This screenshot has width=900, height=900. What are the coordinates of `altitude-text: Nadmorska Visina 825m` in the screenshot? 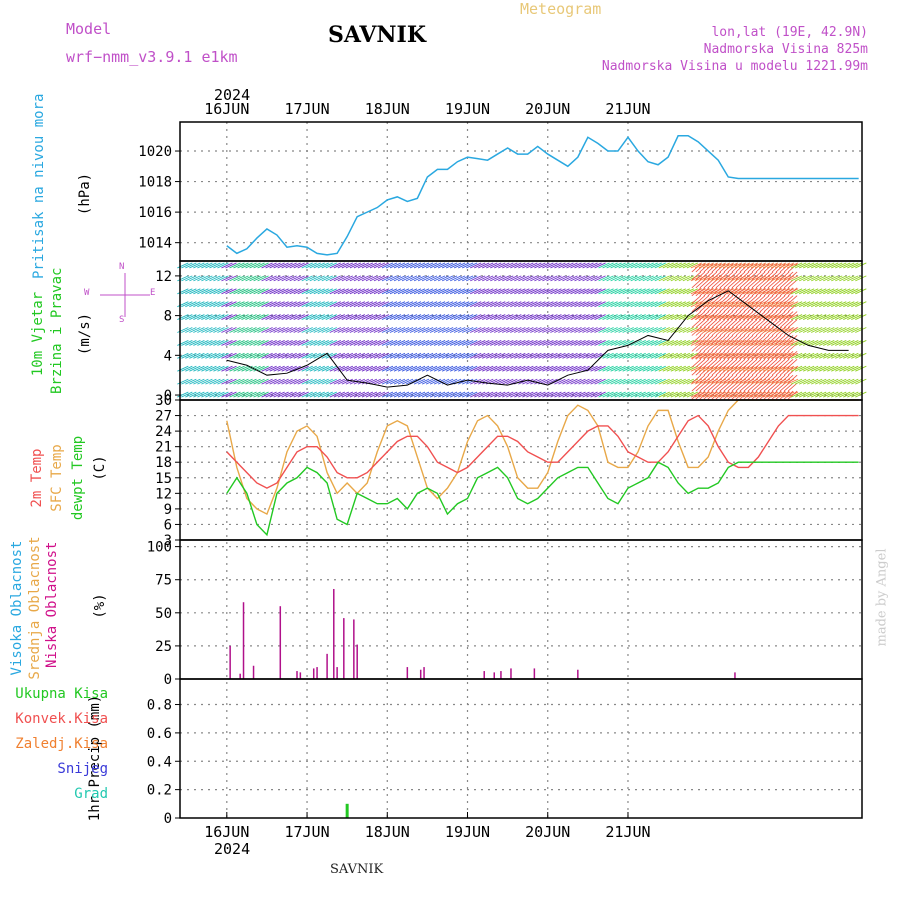 It's located at (785, 49).